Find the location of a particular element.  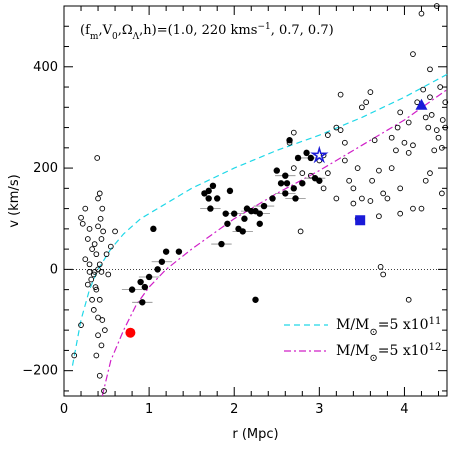

y-tick-label: −200 is located at coordinates (40, 371).